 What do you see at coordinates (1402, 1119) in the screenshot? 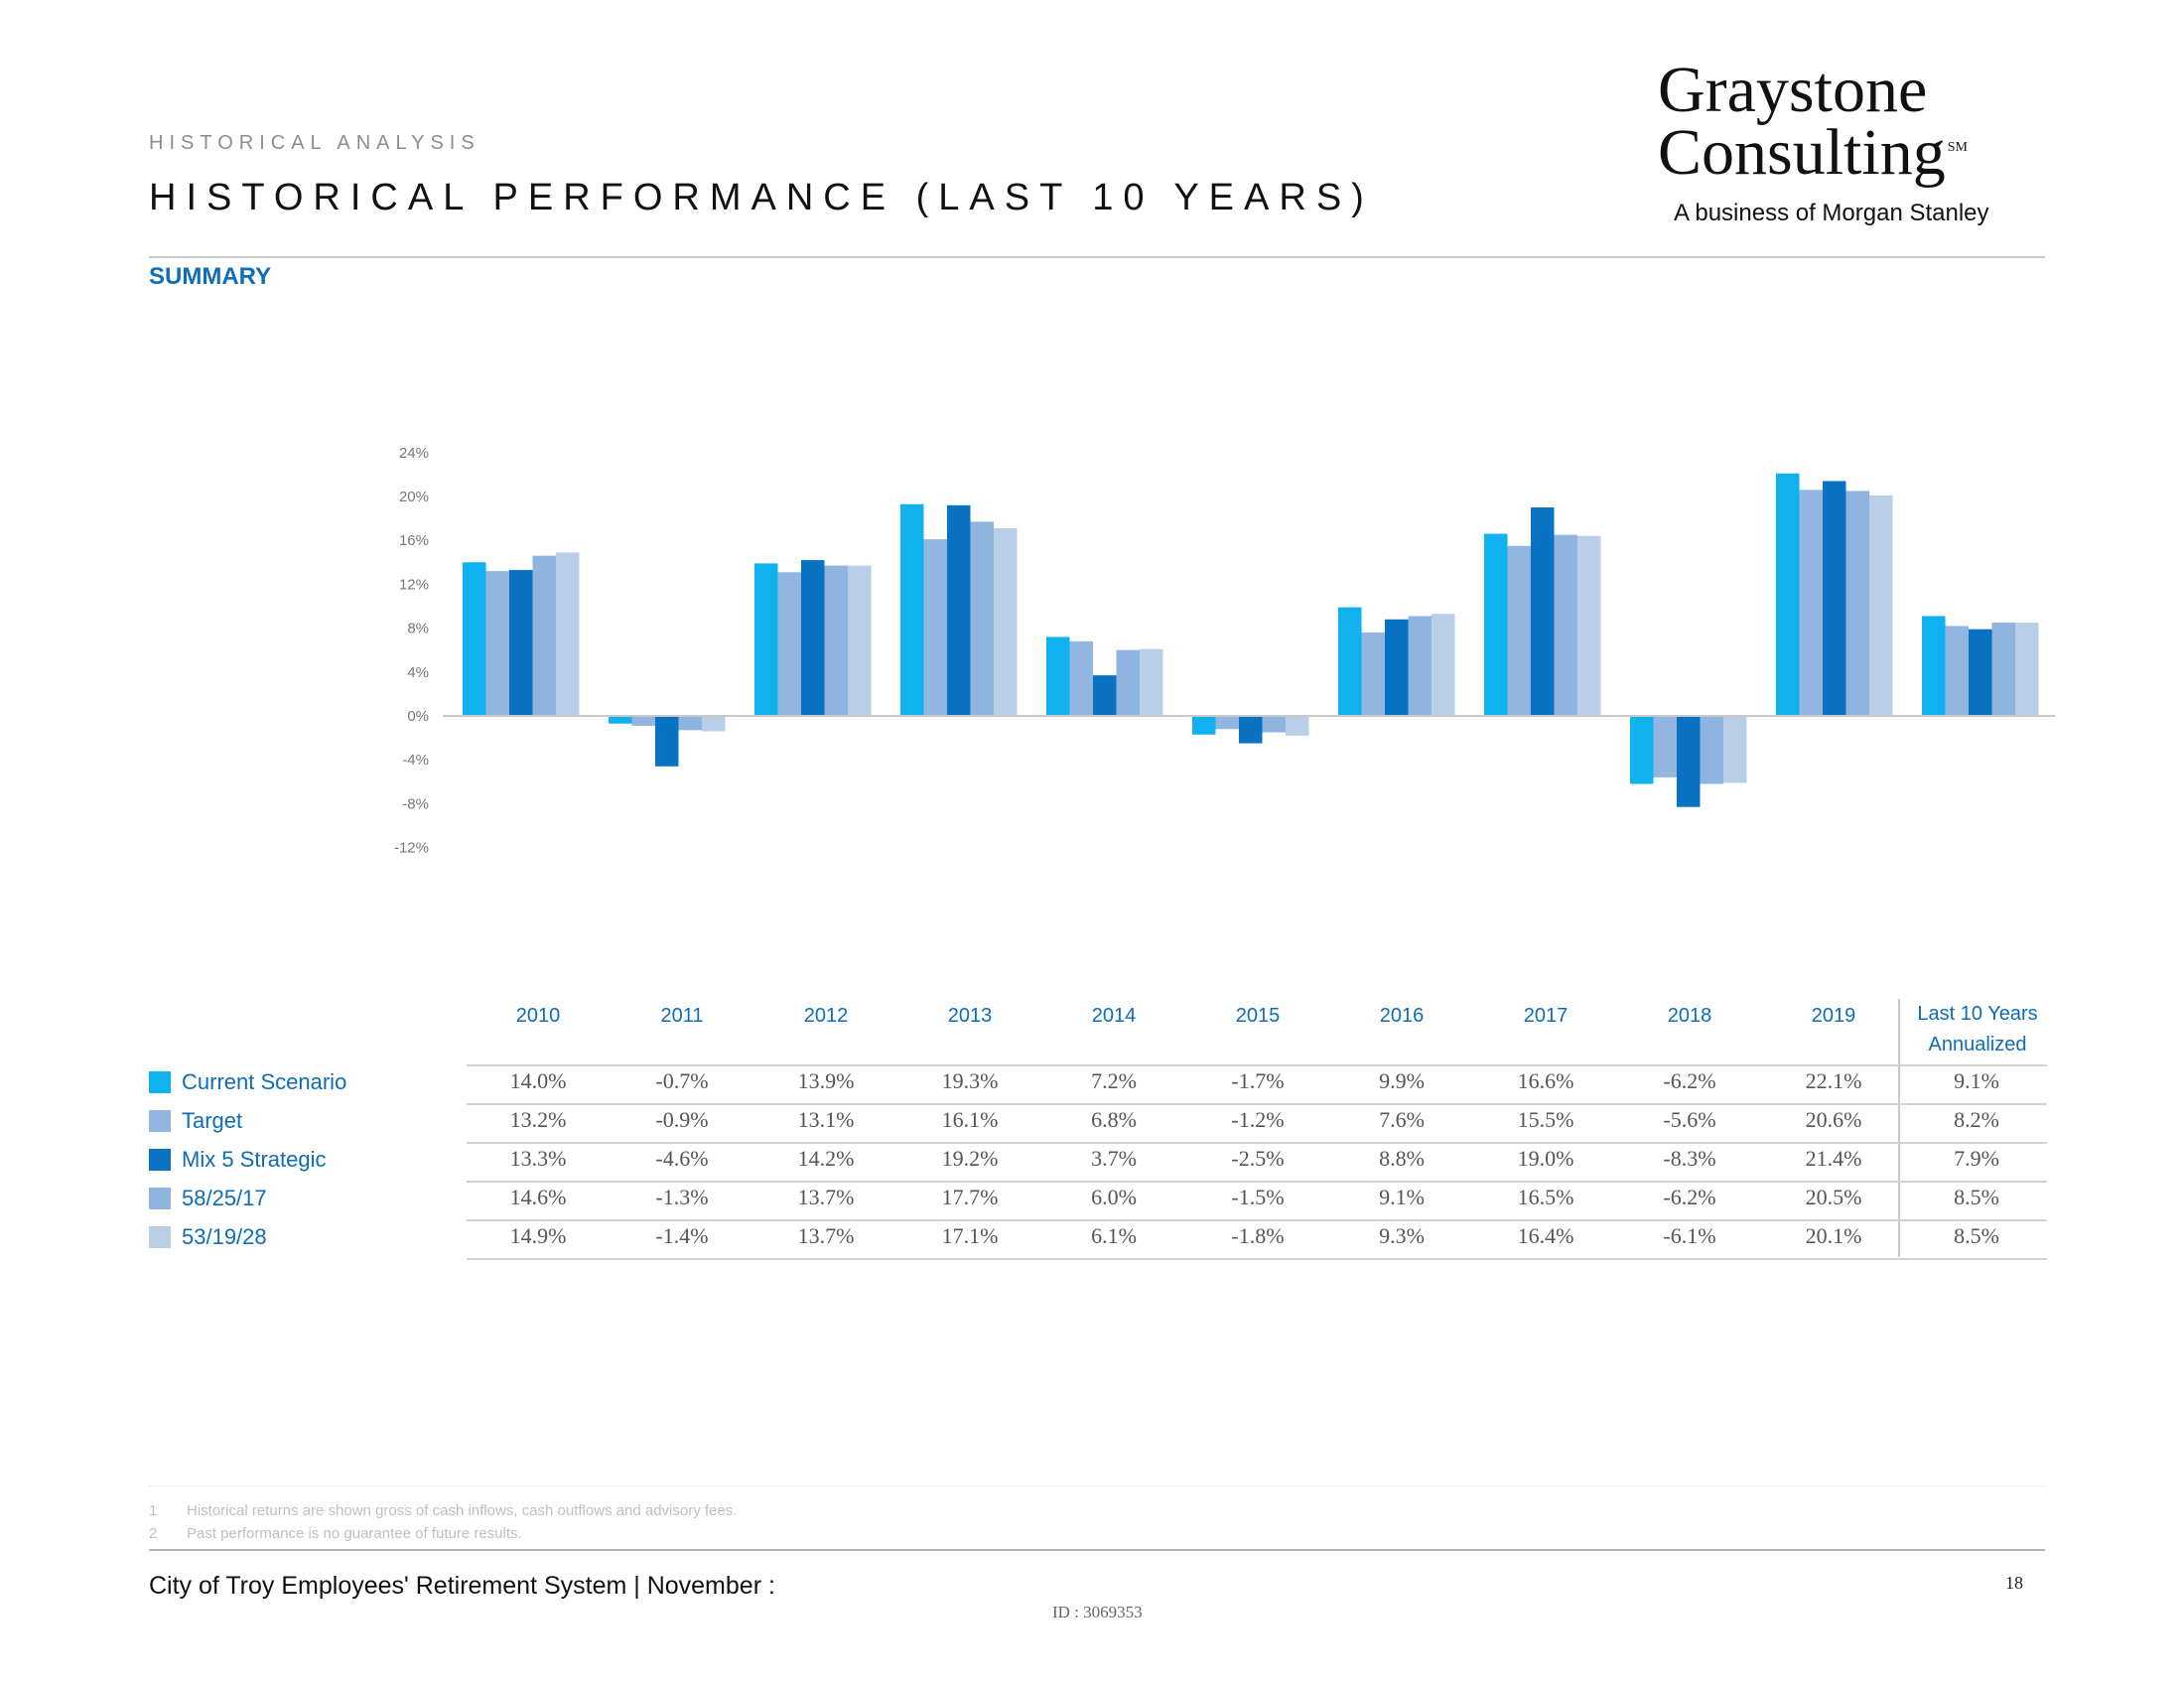
I see `table-cell: 7.6%` at bounding box center [1402, 1119].